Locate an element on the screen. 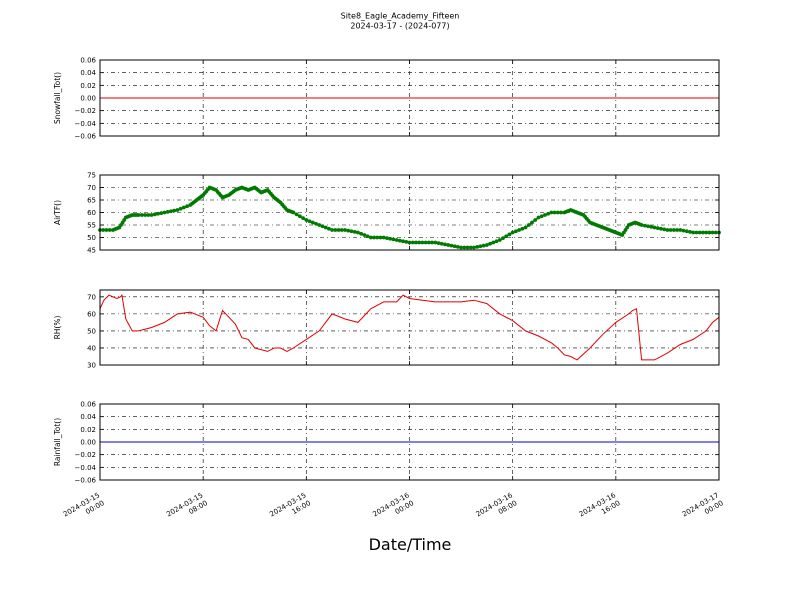  y-axis-label: RH(%) is located at coordinates (57, 328).